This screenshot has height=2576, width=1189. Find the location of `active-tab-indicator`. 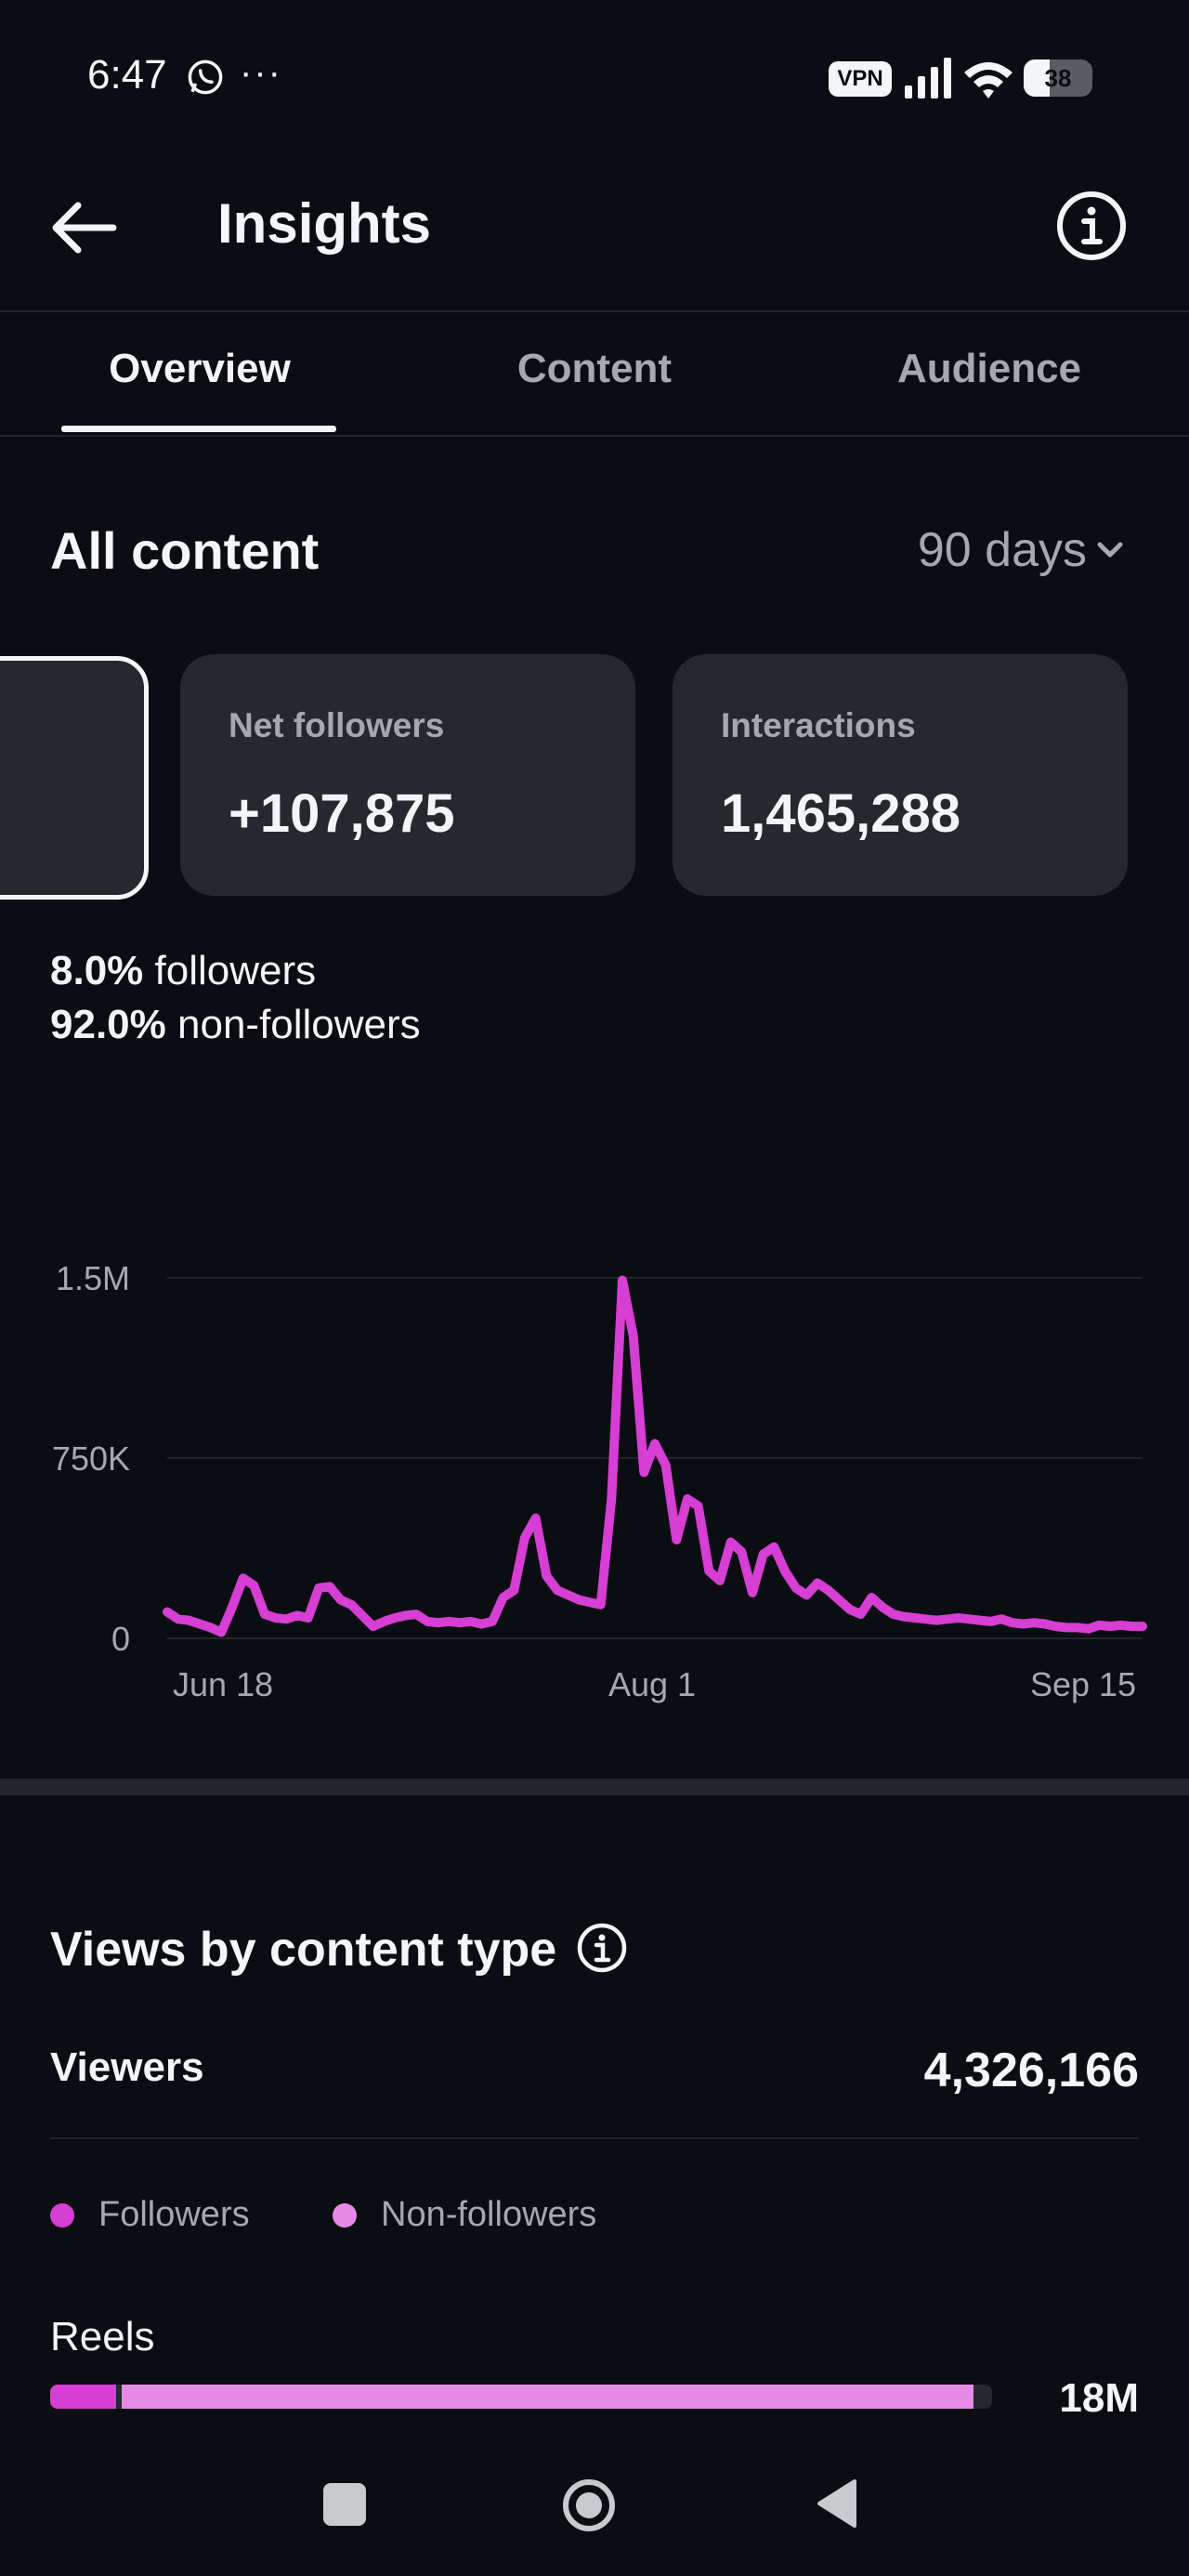

active-tab-indicator is located at coordinates (198, 429).